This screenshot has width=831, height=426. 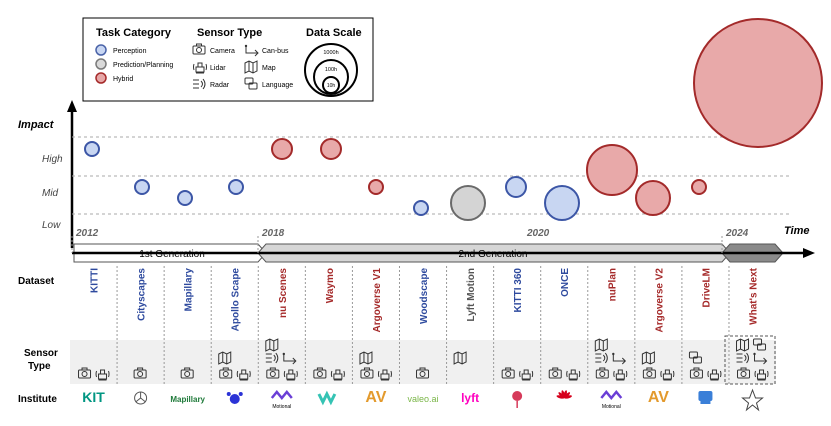 What do you see at coordinates (72, 106) in the screenshot?
I see `y-axis-arrow` at bounding box center [72, 106].